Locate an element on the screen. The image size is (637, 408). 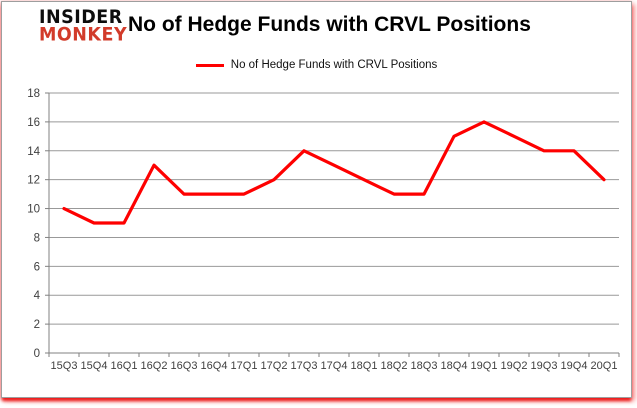
chart-legend: No of Hedge Funds with CRVL Positions is located at coordinates (316, 65).